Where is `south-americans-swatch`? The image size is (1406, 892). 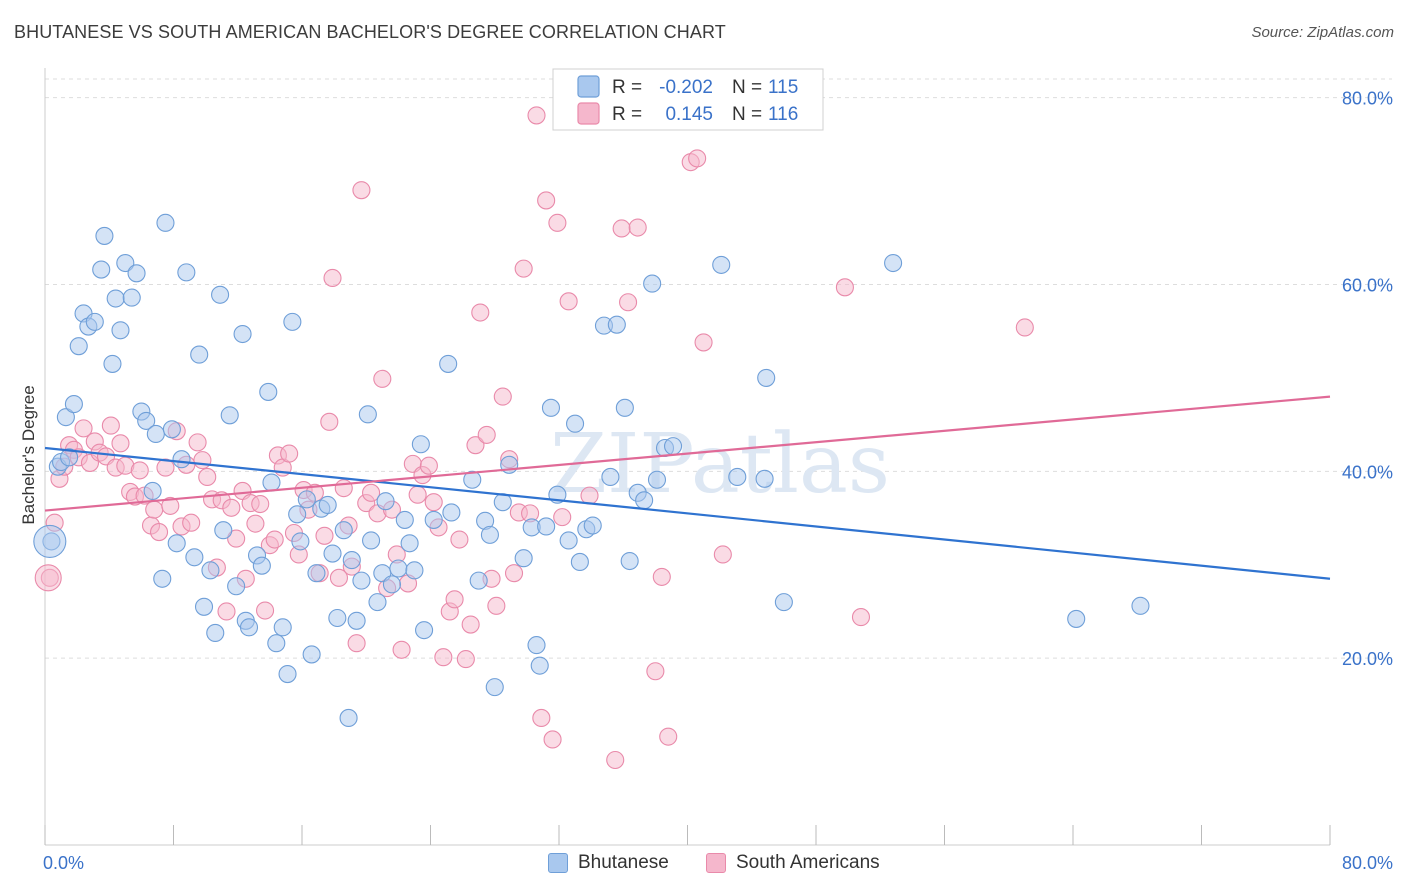
south-americans-swatch is located at coordinates (716, 863).